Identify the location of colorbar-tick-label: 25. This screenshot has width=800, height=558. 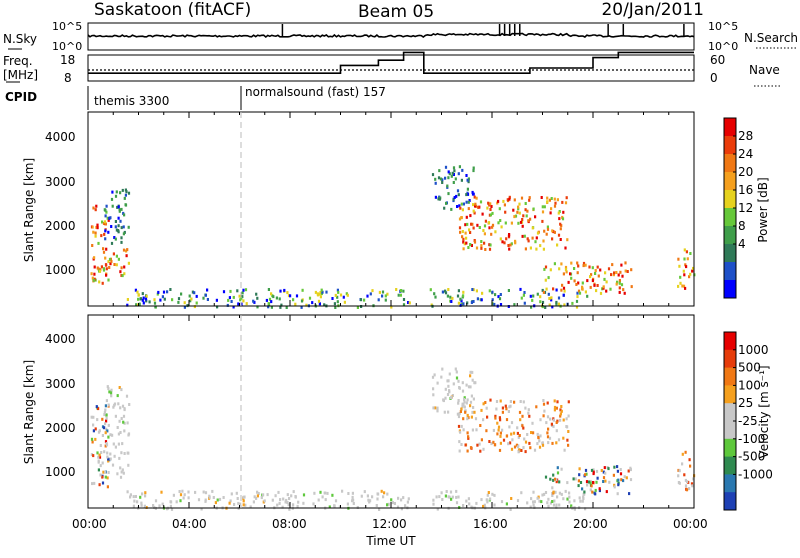
(745, 403).